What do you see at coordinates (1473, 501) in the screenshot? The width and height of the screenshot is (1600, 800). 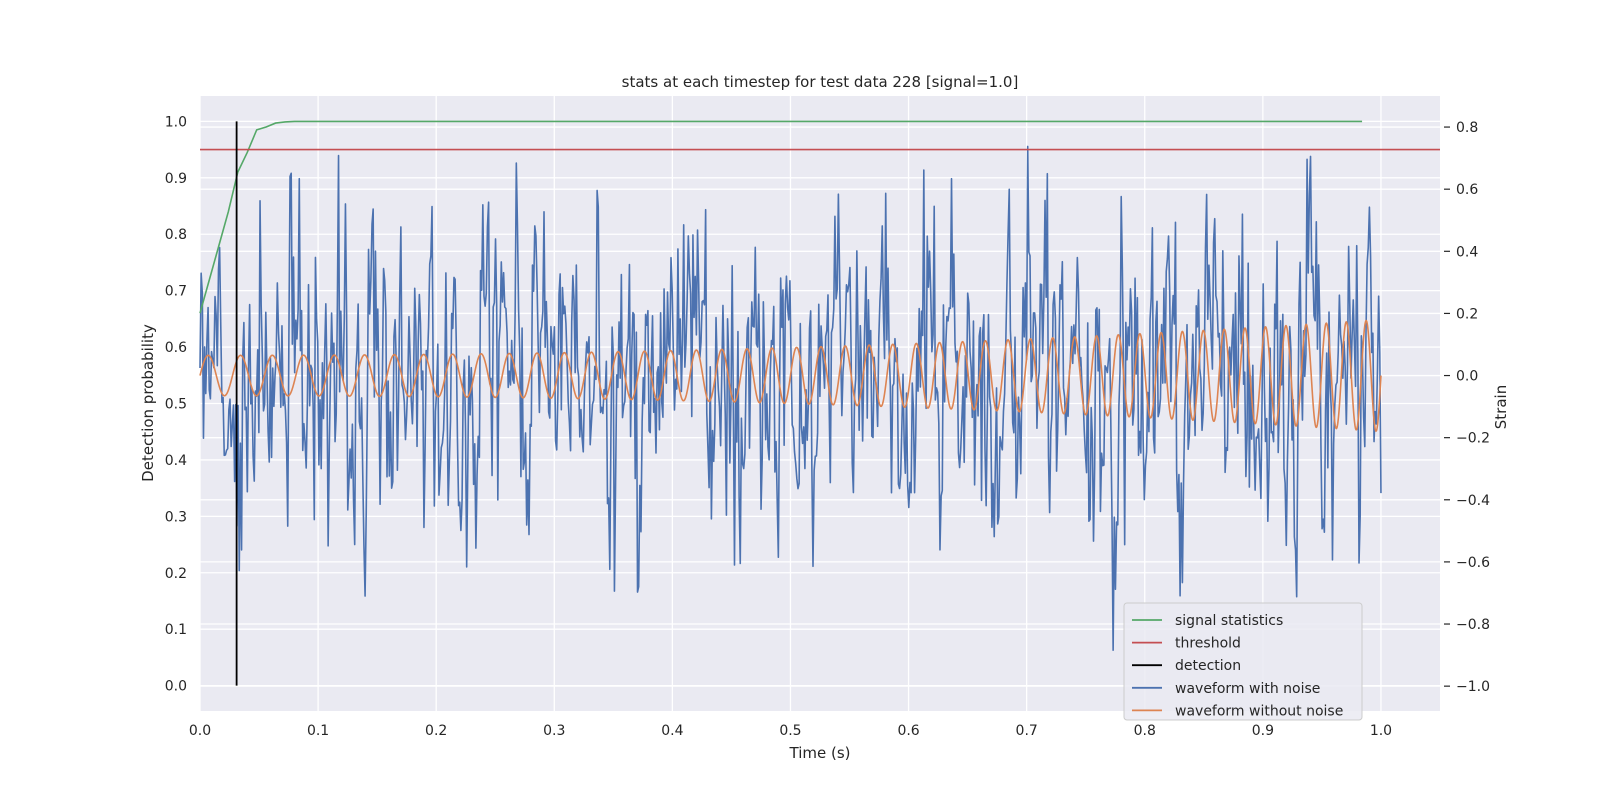 I see `y-right-tick-label: −0.4` at bounding box center [1473, 501].